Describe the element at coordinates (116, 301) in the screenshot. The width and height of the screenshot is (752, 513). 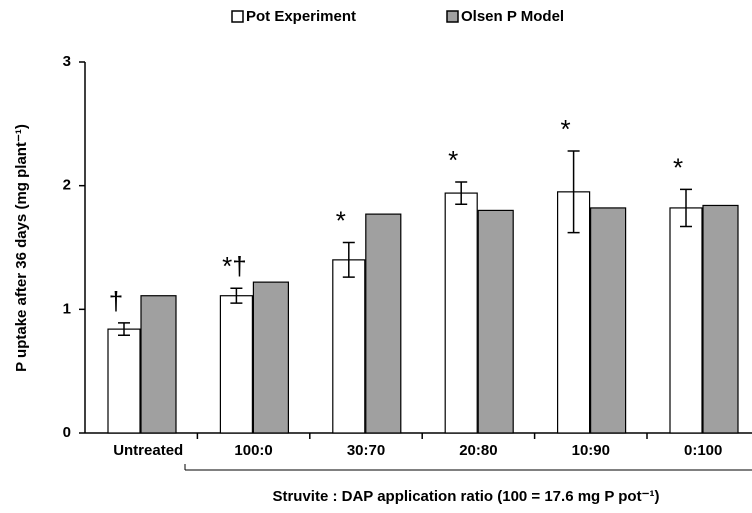
I see `annotation: †` at that location.